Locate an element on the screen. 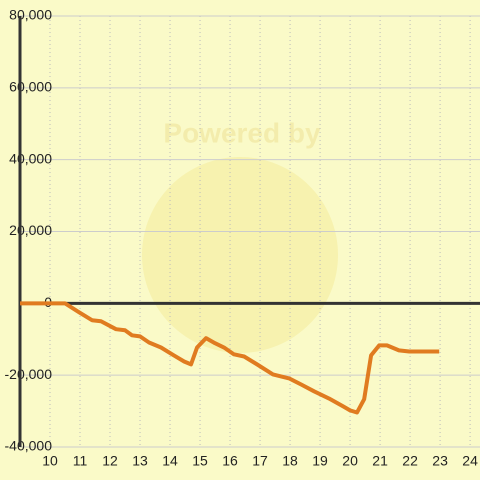 The width and height of the screenshot is (480, 480). x-tick-label: 15 is located at coordinates (200, 461).